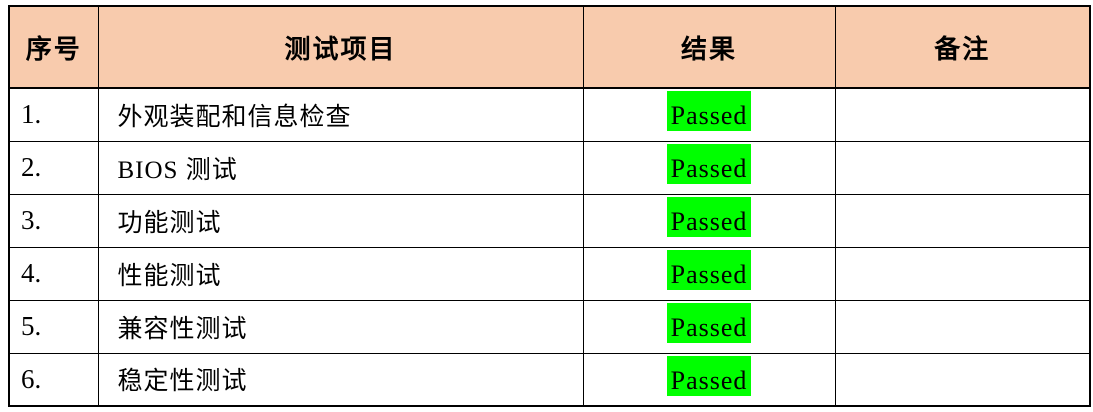  What do you see at coordinates (340, 167) in the screenshot?
I see `test-item: BIOS 测试` at bounding box center [340, 167].